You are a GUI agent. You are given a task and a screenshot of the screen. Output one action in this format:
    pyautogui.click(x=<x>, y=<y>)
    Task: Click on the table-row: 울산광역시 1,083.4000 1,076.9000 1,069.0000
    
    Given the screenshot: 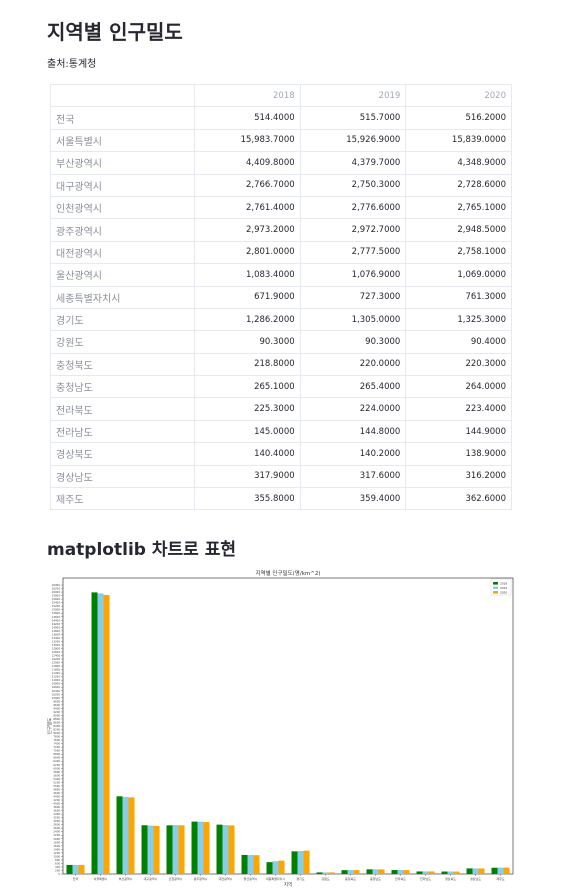 What is the action you would take?
    pyautogui.click(x=281, y=275)
    